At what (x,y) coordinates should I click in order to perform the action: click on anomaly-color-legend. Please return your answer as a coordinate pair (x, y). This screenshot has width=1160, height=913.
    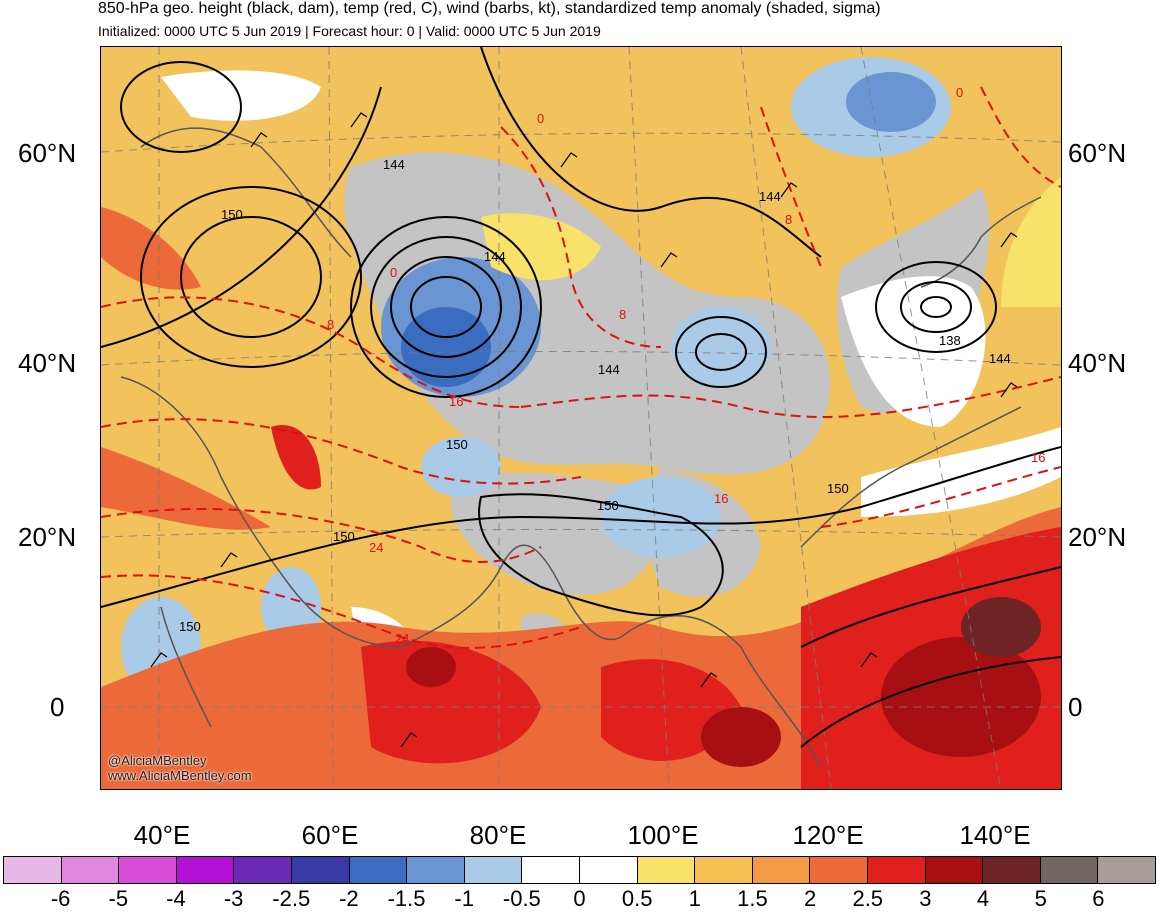
    Looking at the image, I should click on (579, 870).